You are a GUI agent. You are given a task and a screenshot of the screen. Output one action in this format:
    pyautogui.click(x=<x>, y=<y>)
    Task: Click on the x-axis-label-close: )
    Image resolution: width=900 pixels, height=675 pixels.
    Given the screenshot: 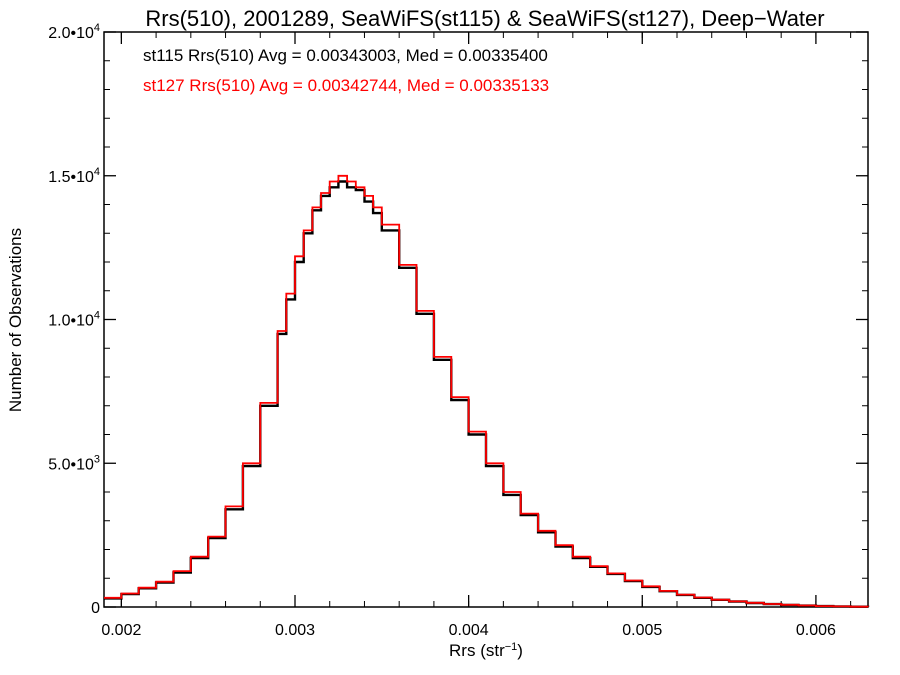 What is the action you would take?
    pyautogui.click(x=520, y=650)
    